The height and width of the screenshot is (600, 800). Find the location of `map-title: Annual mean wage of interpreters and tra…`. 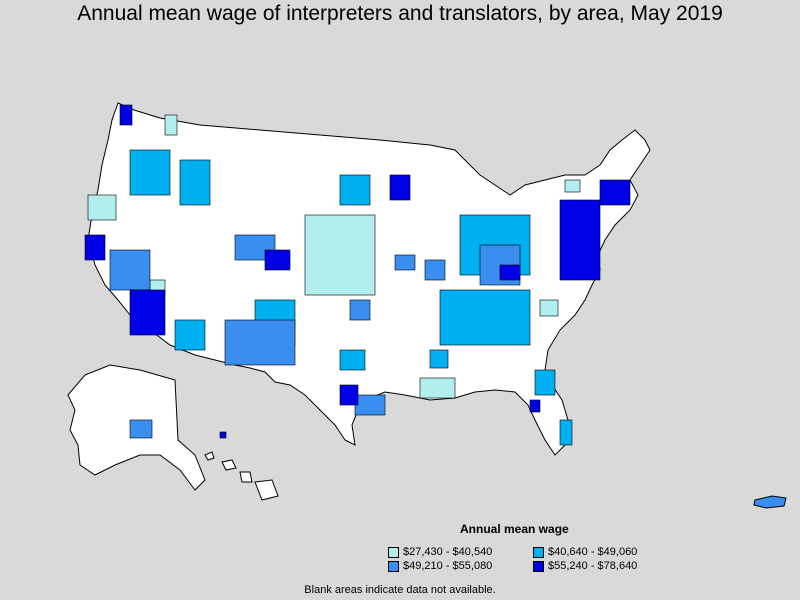

map-title: Annual mean wage of interpreters and tra… is located at coordinates (400, 13).